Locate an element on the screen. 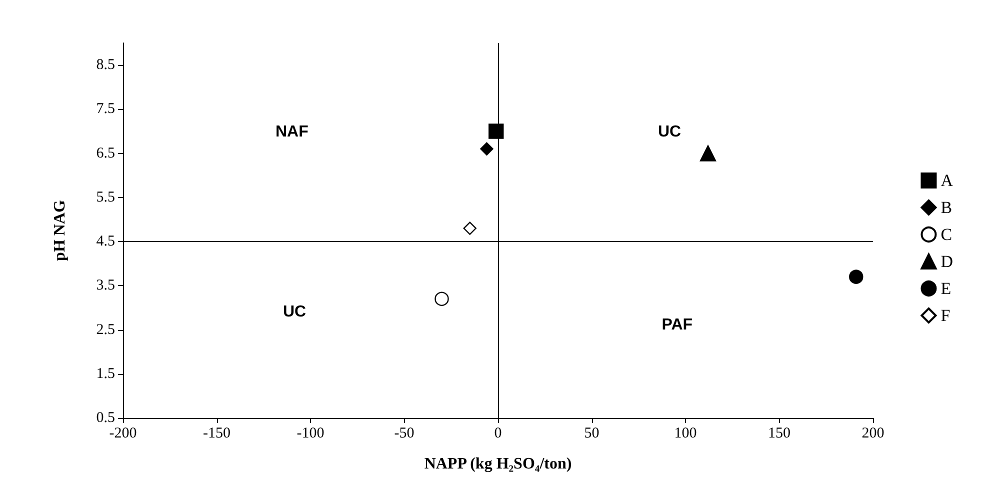 The width and height of the screenshot is (990, 502). y-tick-label: 7.5 is located at coordinates (105, 109).